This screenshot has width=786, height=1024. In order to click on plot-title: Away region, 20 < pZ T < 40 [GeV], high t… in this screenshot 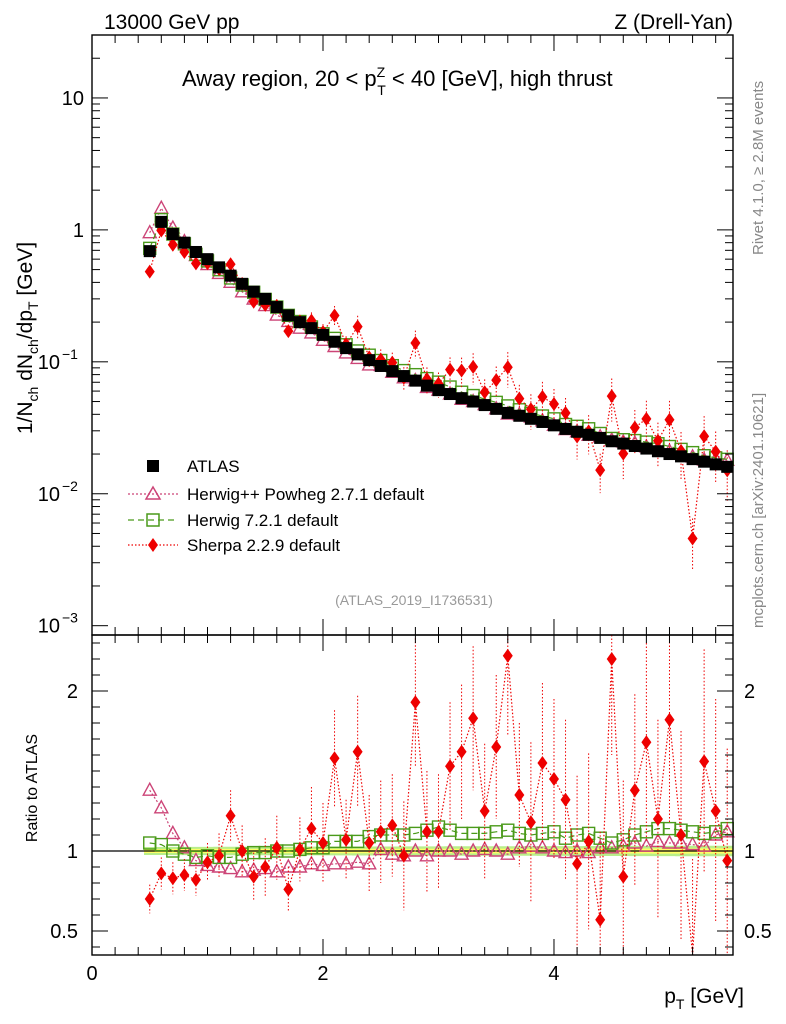, I will do `click(397, 81)`.